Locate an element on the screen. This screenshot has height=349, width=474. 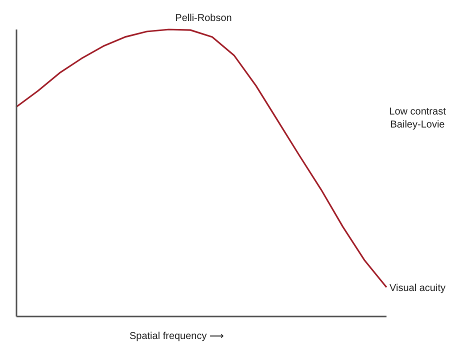
text: Pelli-Robson is located at coordinates (203, 18).